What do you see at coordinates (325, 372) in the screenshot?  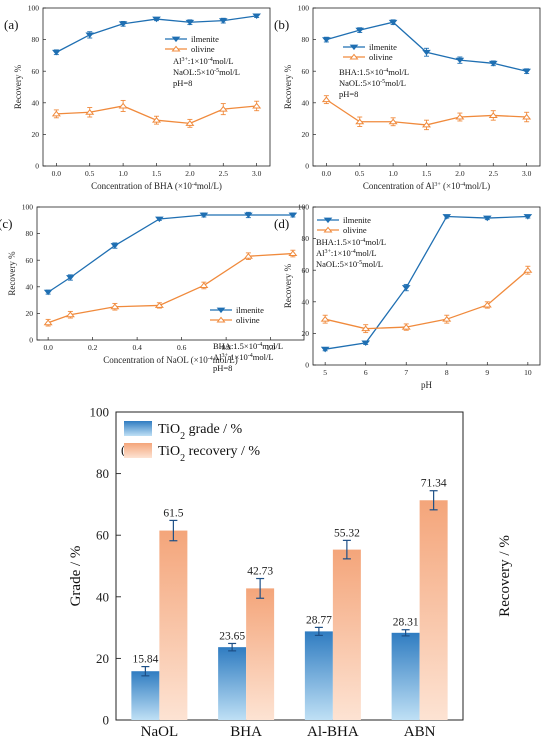 I see `x-tick-label: 5` at bounding box center [325, 372].